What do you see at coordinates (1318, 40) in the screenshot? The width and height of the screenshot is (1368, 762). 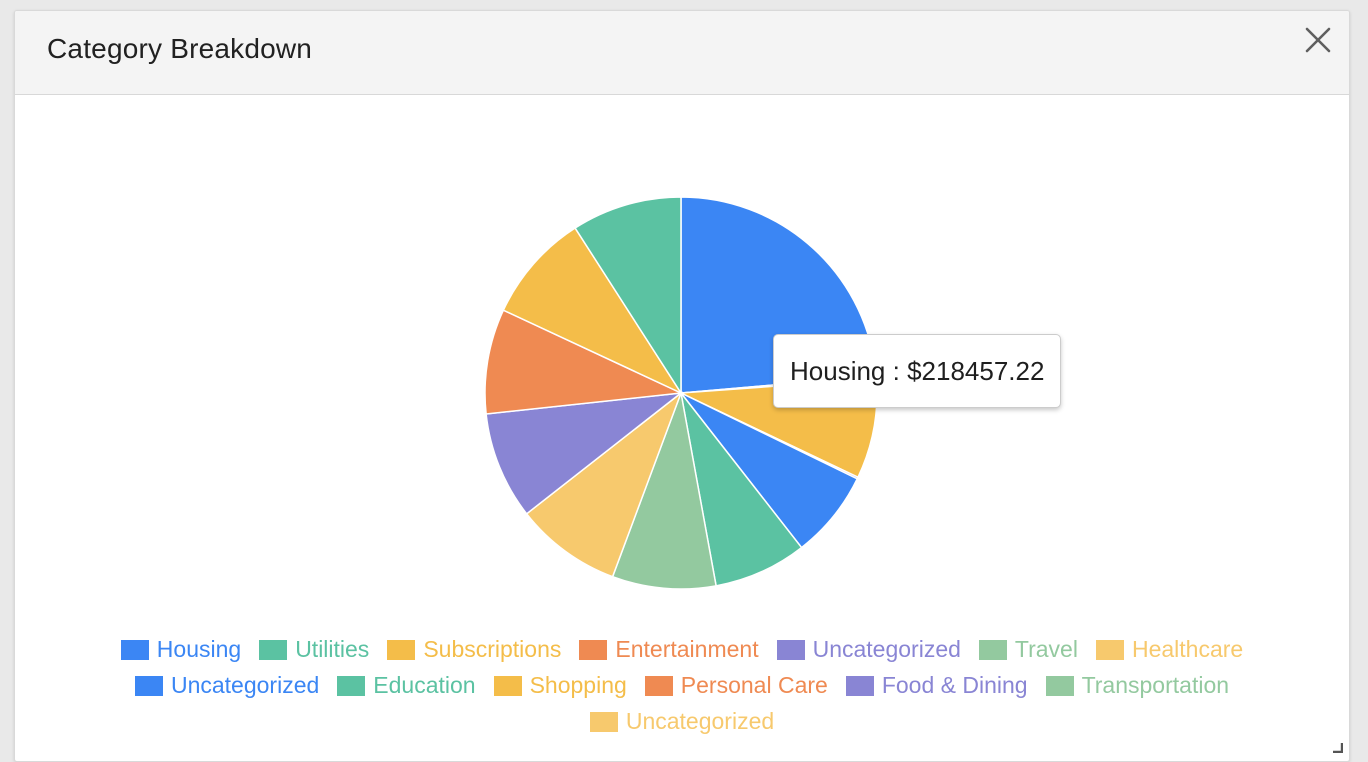 I see `close-icon` at bounding box center [1318, 40].